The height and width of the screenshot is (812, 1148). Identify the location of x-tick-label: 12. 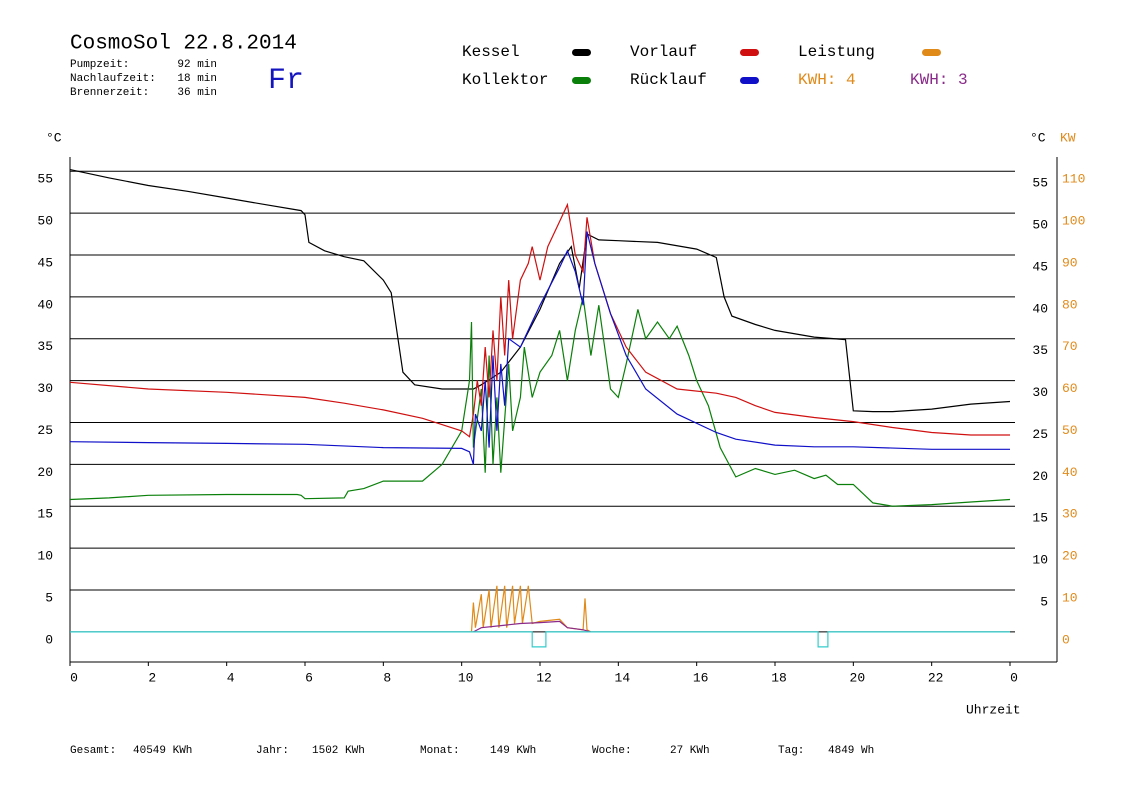
(544, 677).